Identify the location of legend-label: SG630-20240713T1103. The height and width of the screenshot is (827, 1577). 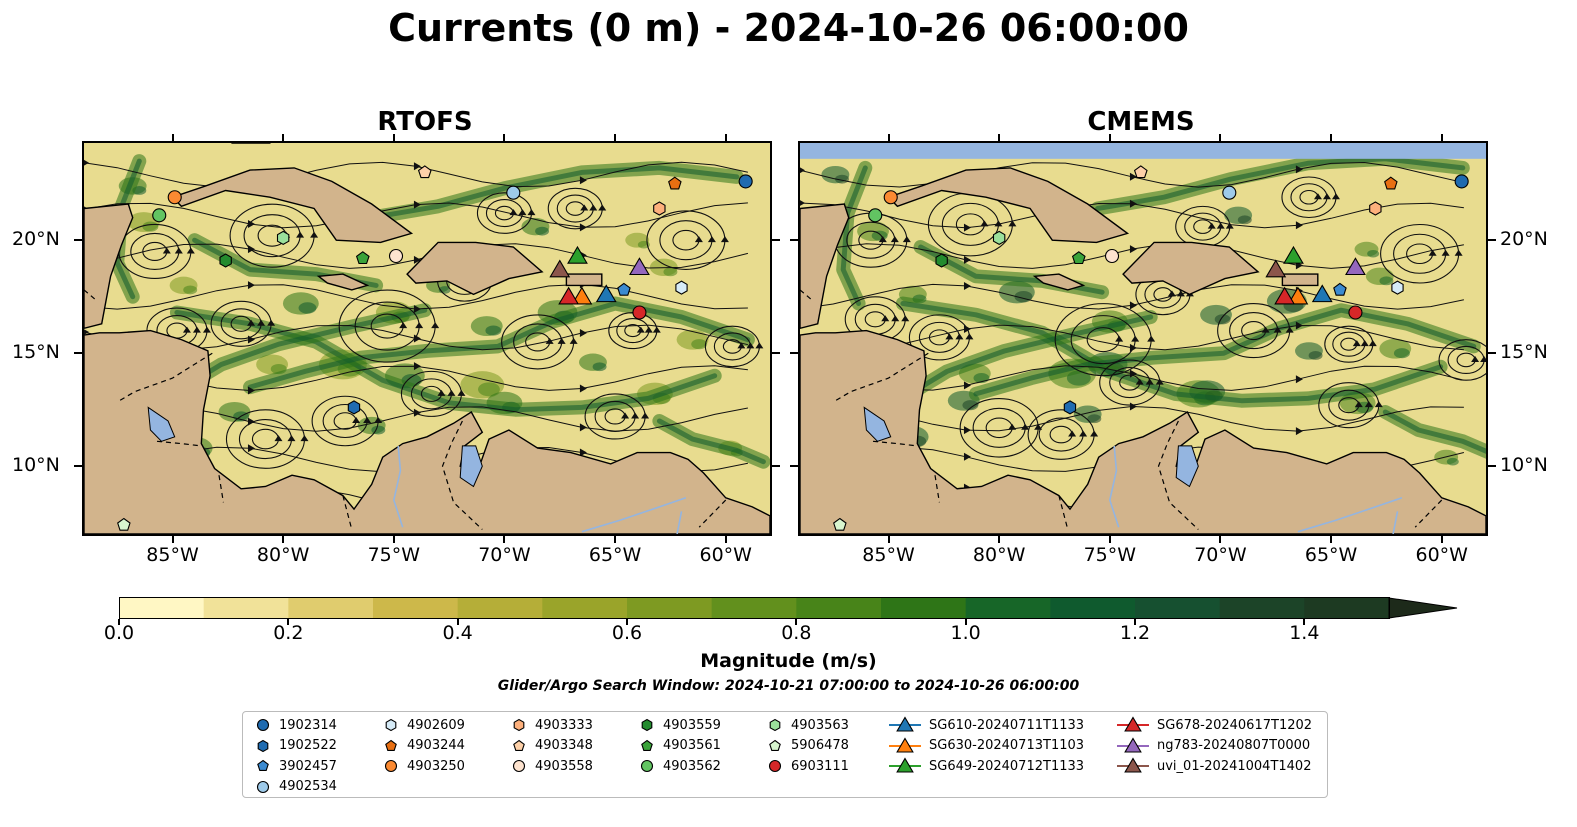
(1007, 745).